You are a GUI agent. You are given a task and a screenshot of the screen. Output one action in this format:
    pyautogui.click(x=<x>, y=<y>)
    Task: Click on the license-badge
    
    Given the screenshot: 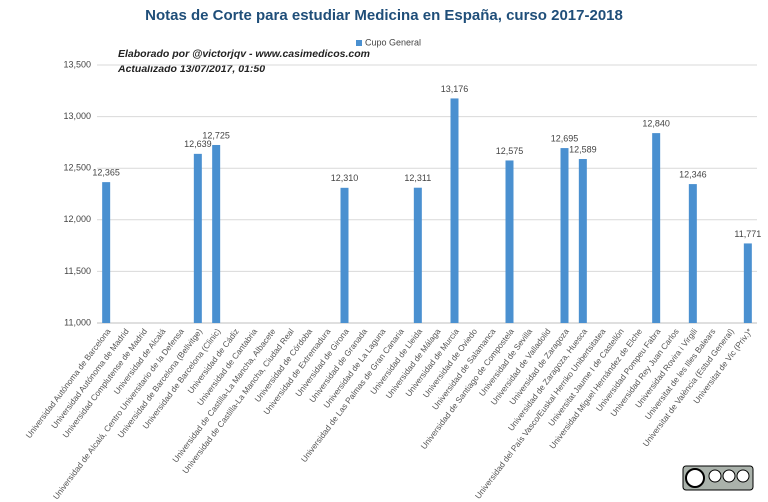 What is the action you would take?
    pyautogui.click(x=718, y=478)
    